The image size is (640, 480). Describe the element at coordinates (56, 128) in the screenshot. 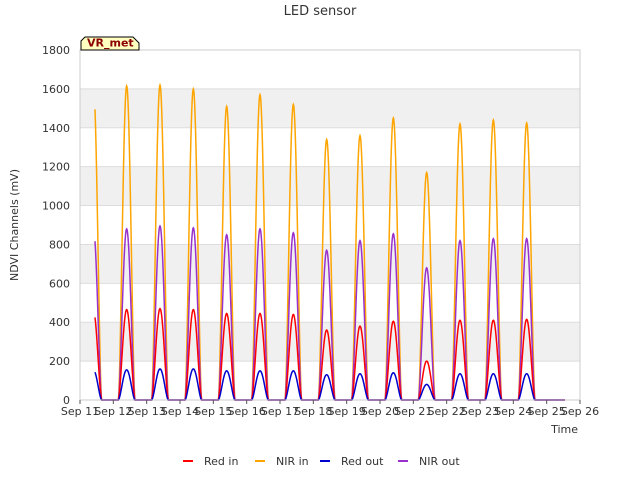

I see `y-tick-label: 1400` at that location.